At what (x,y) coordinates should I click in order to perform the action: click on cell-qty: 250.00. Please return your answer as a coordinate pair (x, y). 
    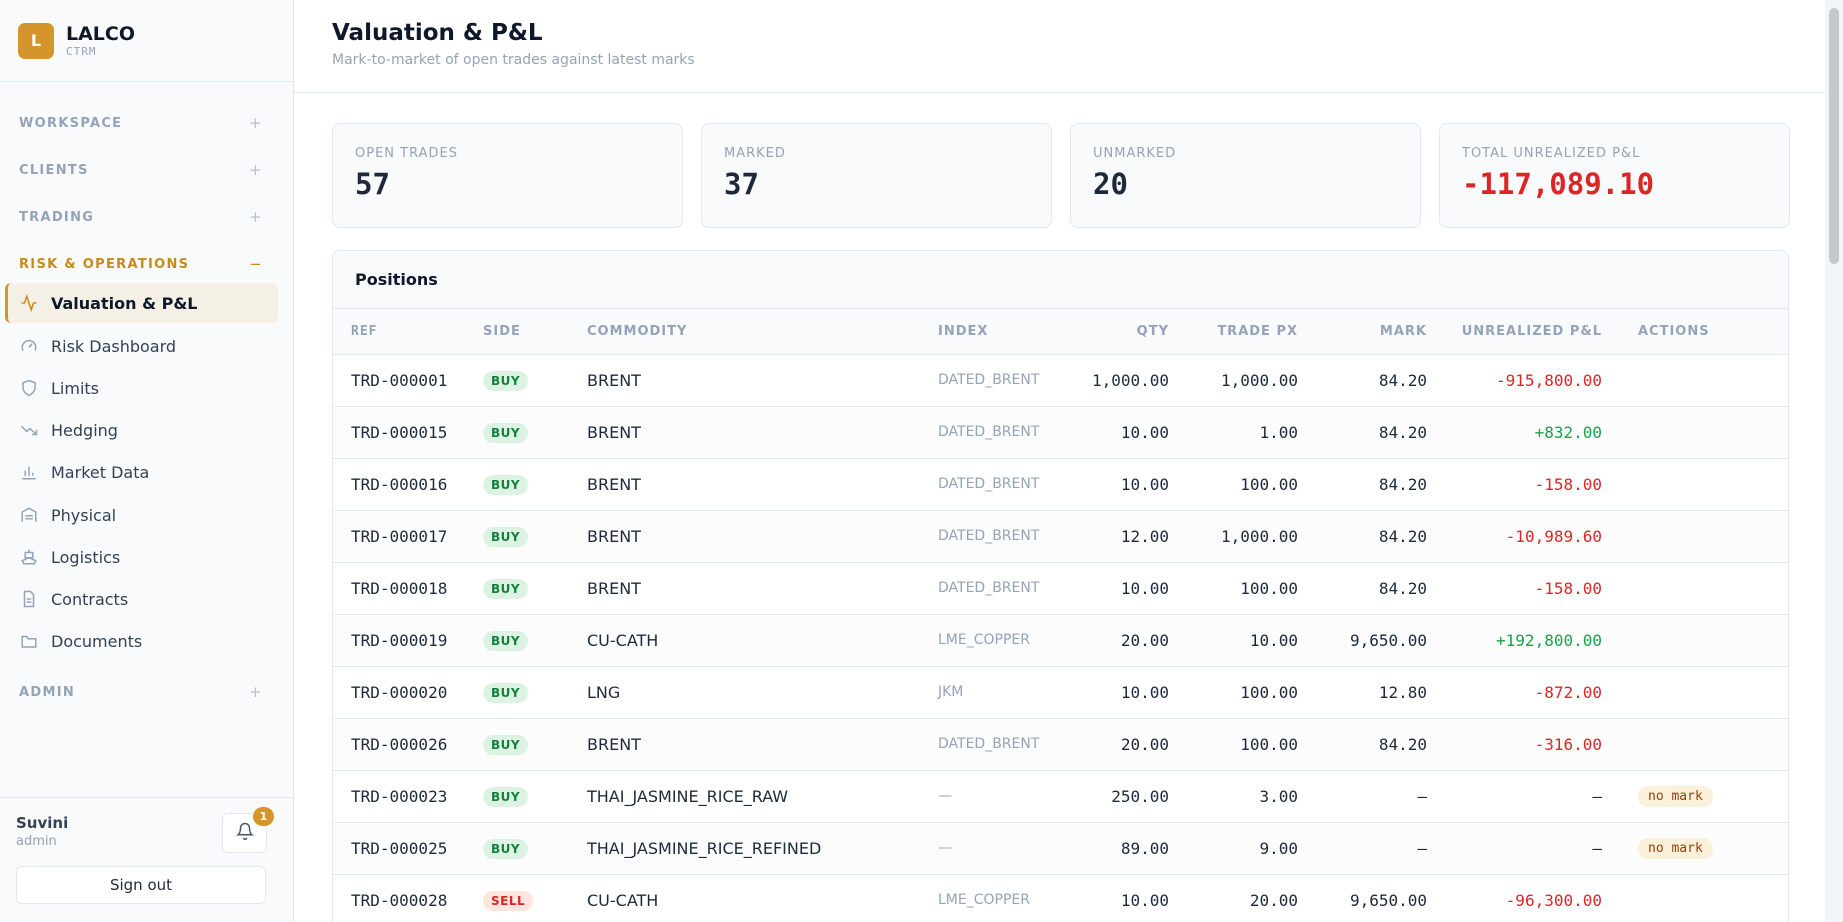
    Looking at the image, I should click on (1118, 796).